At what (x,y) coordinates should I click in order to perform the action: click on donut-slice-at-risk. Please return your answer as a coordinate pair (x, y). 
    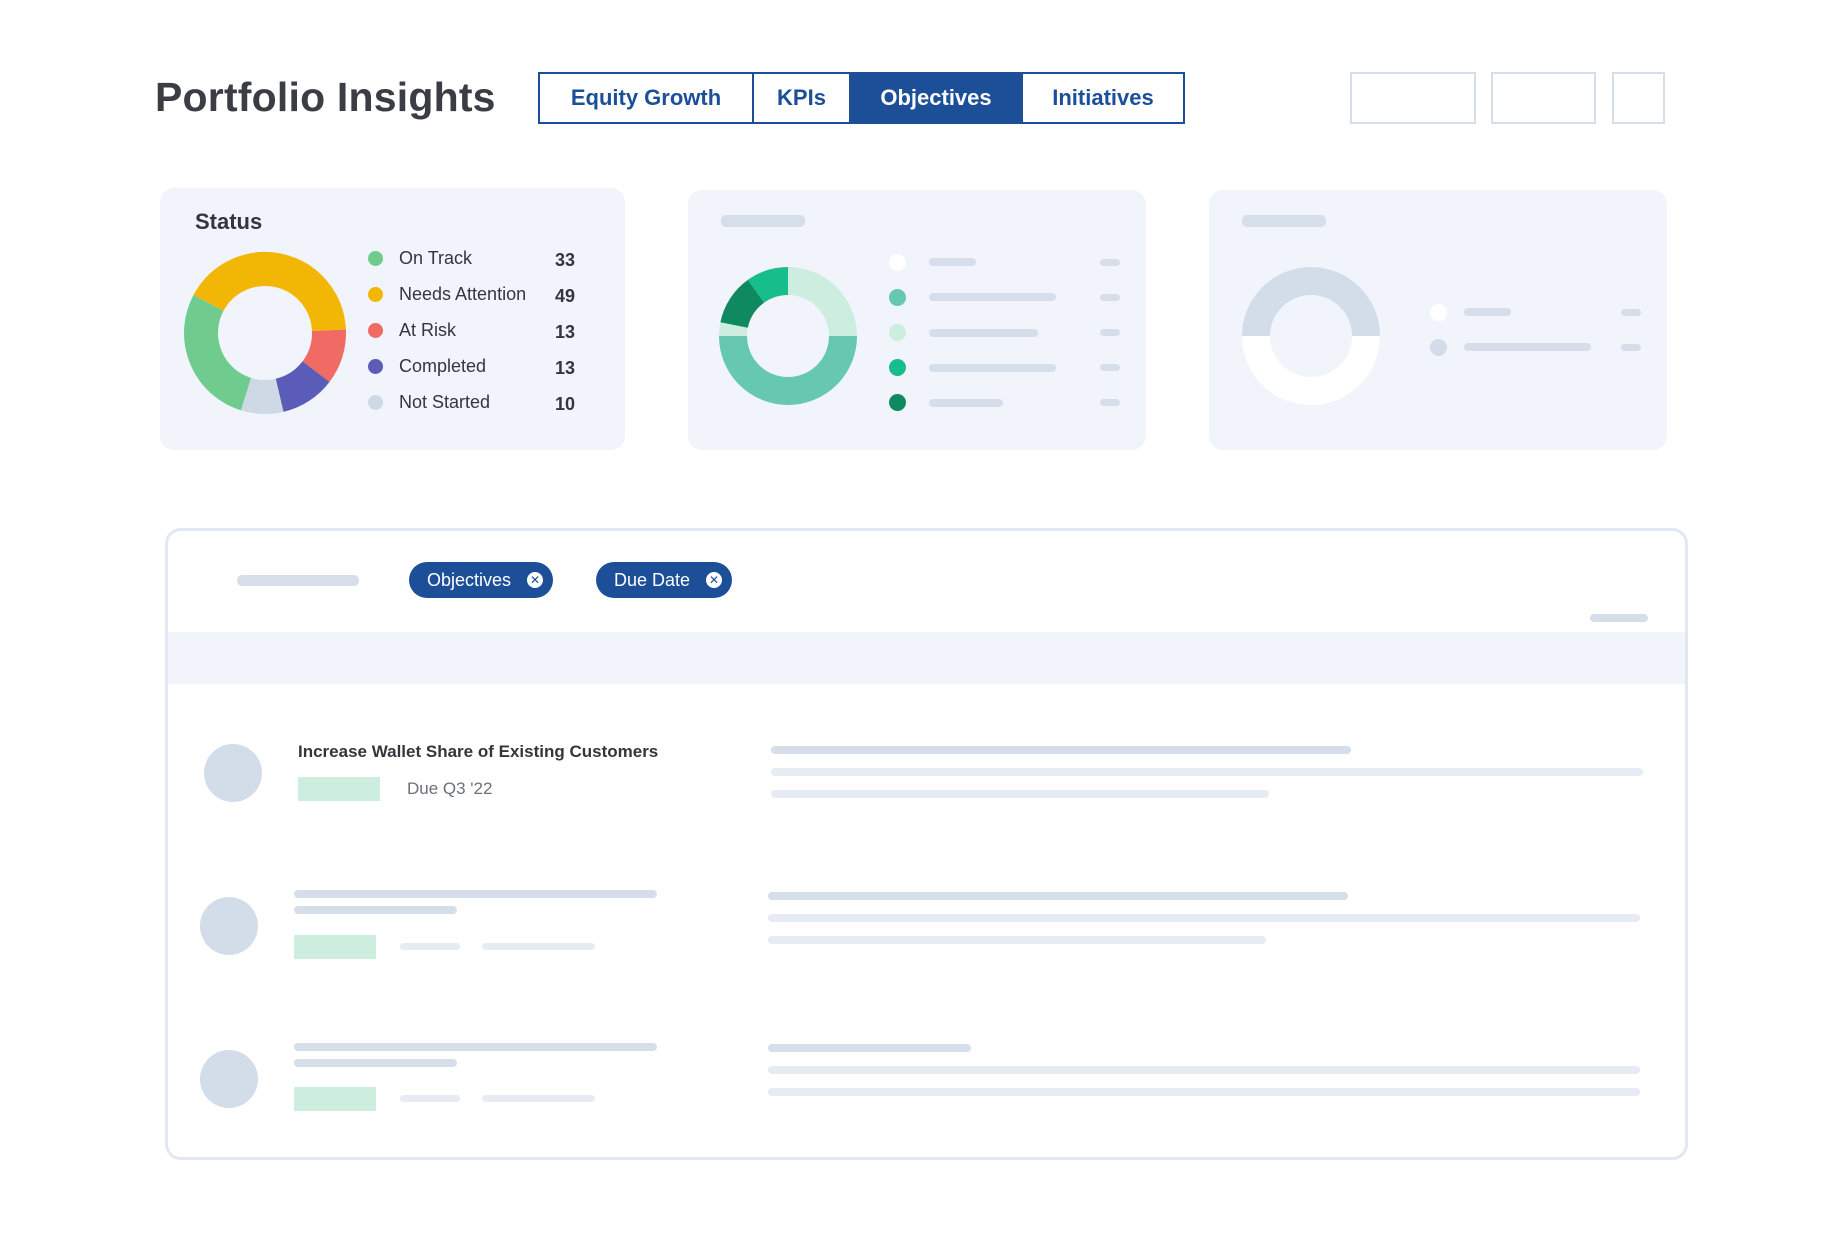
    Looking at the image, I should click on (323, 355).